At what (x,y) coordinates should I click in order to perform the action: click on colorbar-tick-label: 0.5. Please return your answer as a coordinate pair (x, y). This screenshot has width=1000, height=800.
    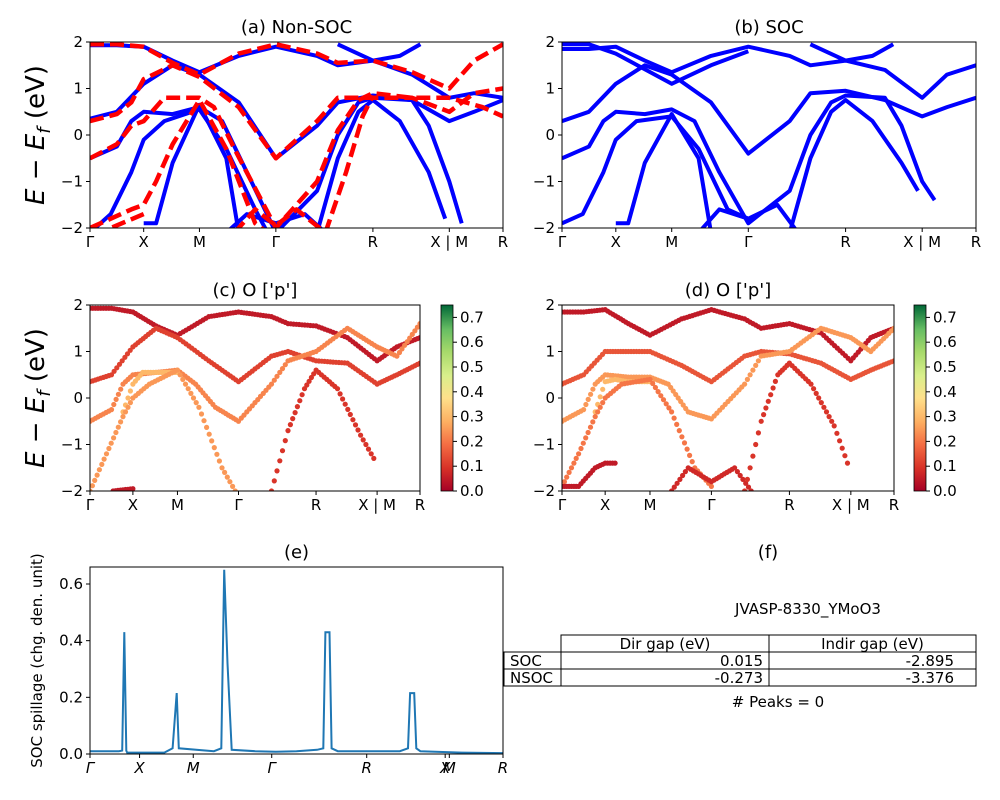
    Looking at the image, I should click on (945, 367).